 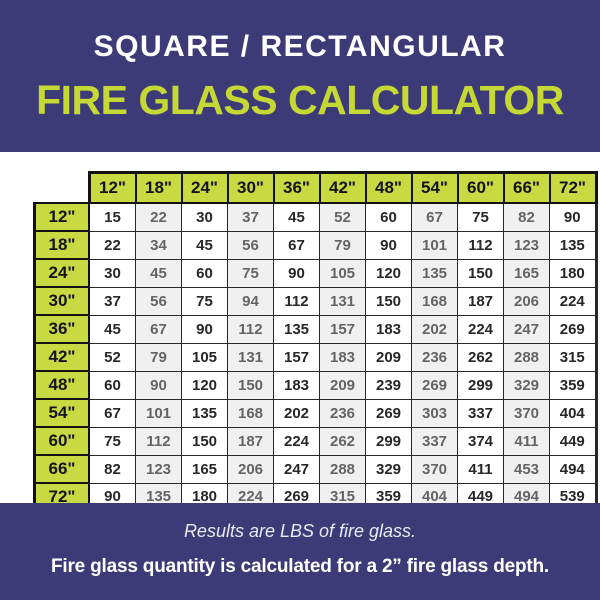 What do you see at coordinates (158, 217) in the screenshot?
I see `value-cell: 22` at bounding box center [158, 217].